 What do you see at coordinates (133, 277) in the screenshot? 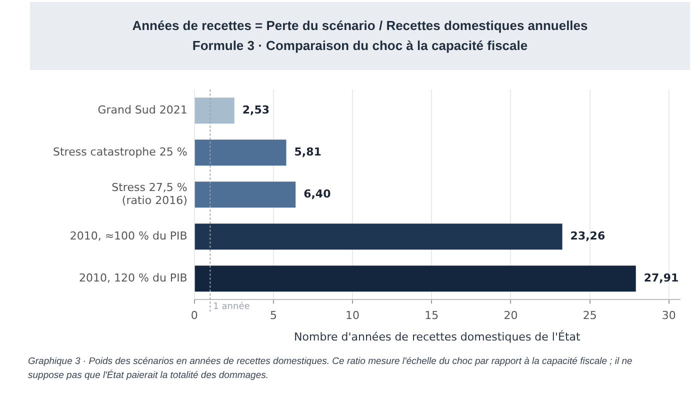
I see `y-tick-label: 2010, 120 % du PIB` at bounding box center [133, 277].